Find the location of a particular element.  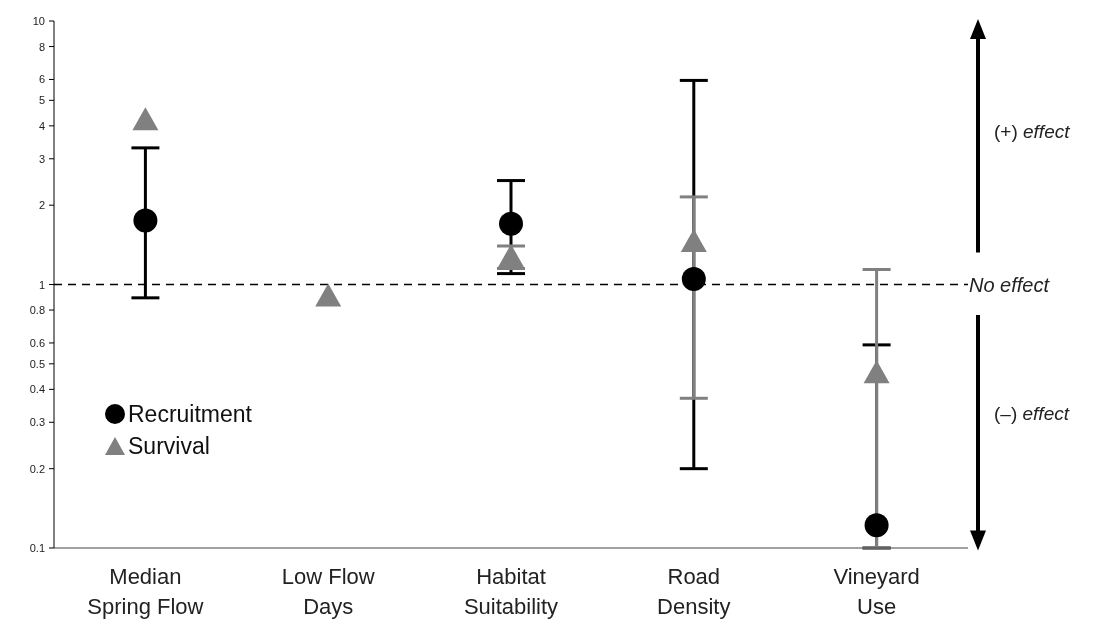

x-tick-label: Habitat Suitability is located at coordinates (511, 591).